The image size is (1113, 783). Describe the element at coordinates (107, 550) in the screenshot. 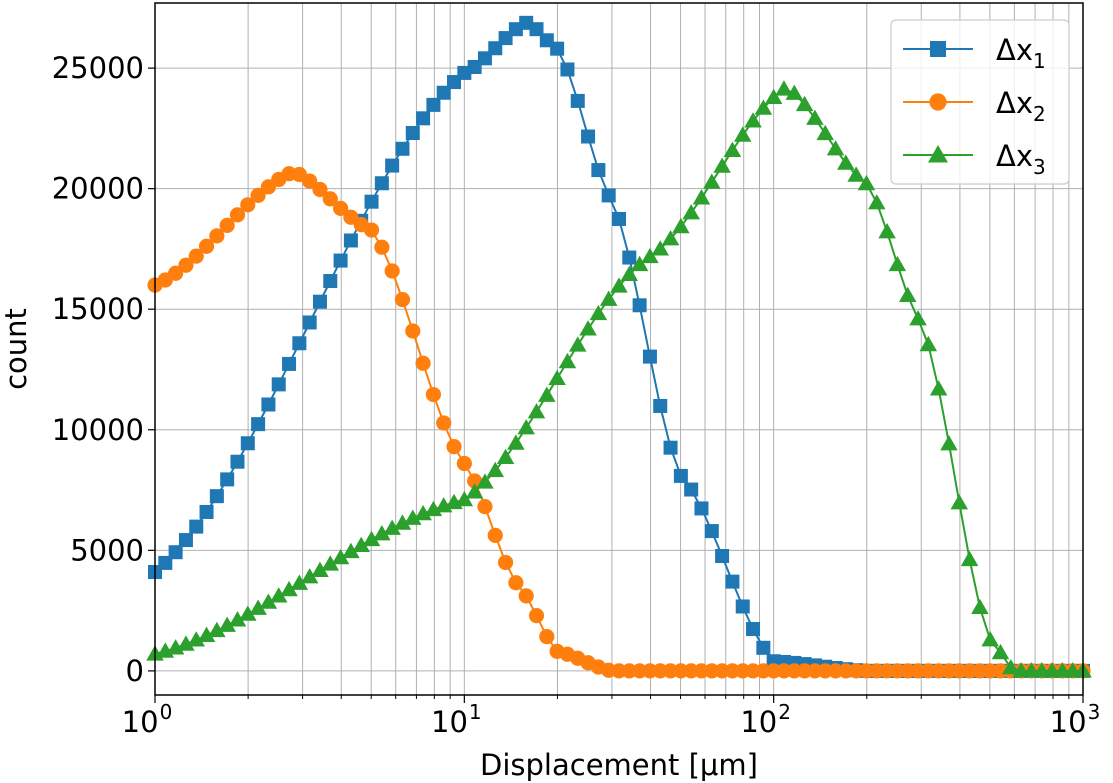

I see `y-tick-label: 5000` at that location.